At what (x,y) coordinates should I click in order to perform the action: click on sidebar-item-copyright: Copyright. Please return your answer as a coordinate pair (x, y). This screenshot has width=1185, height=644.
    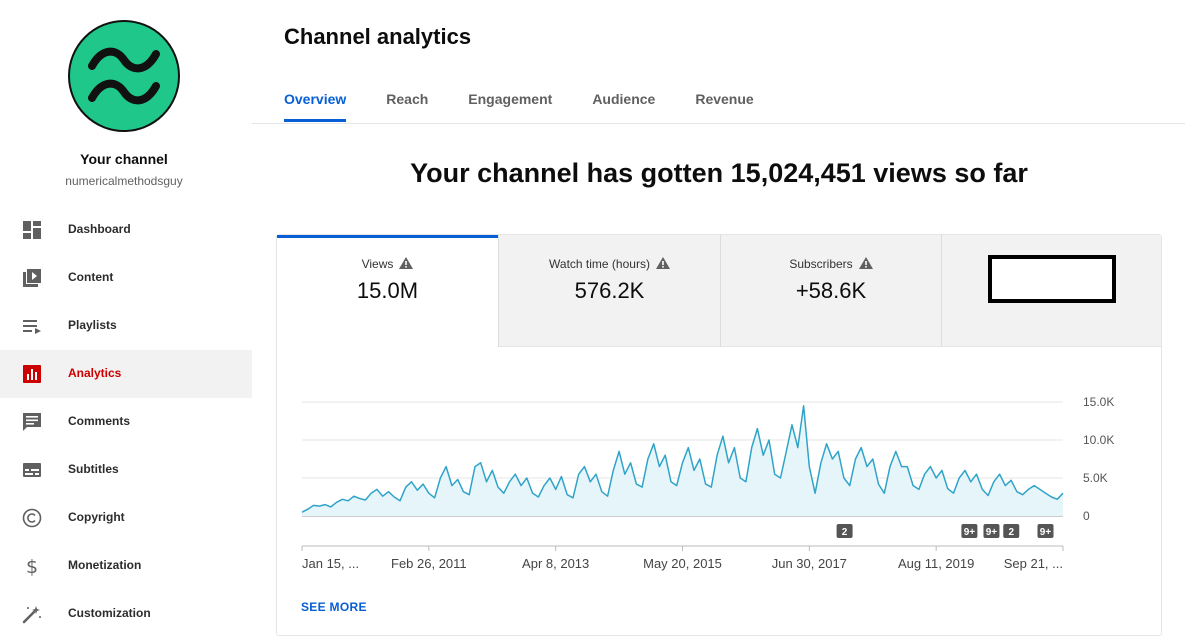
    Looking at the image, I should click on (126, 518).